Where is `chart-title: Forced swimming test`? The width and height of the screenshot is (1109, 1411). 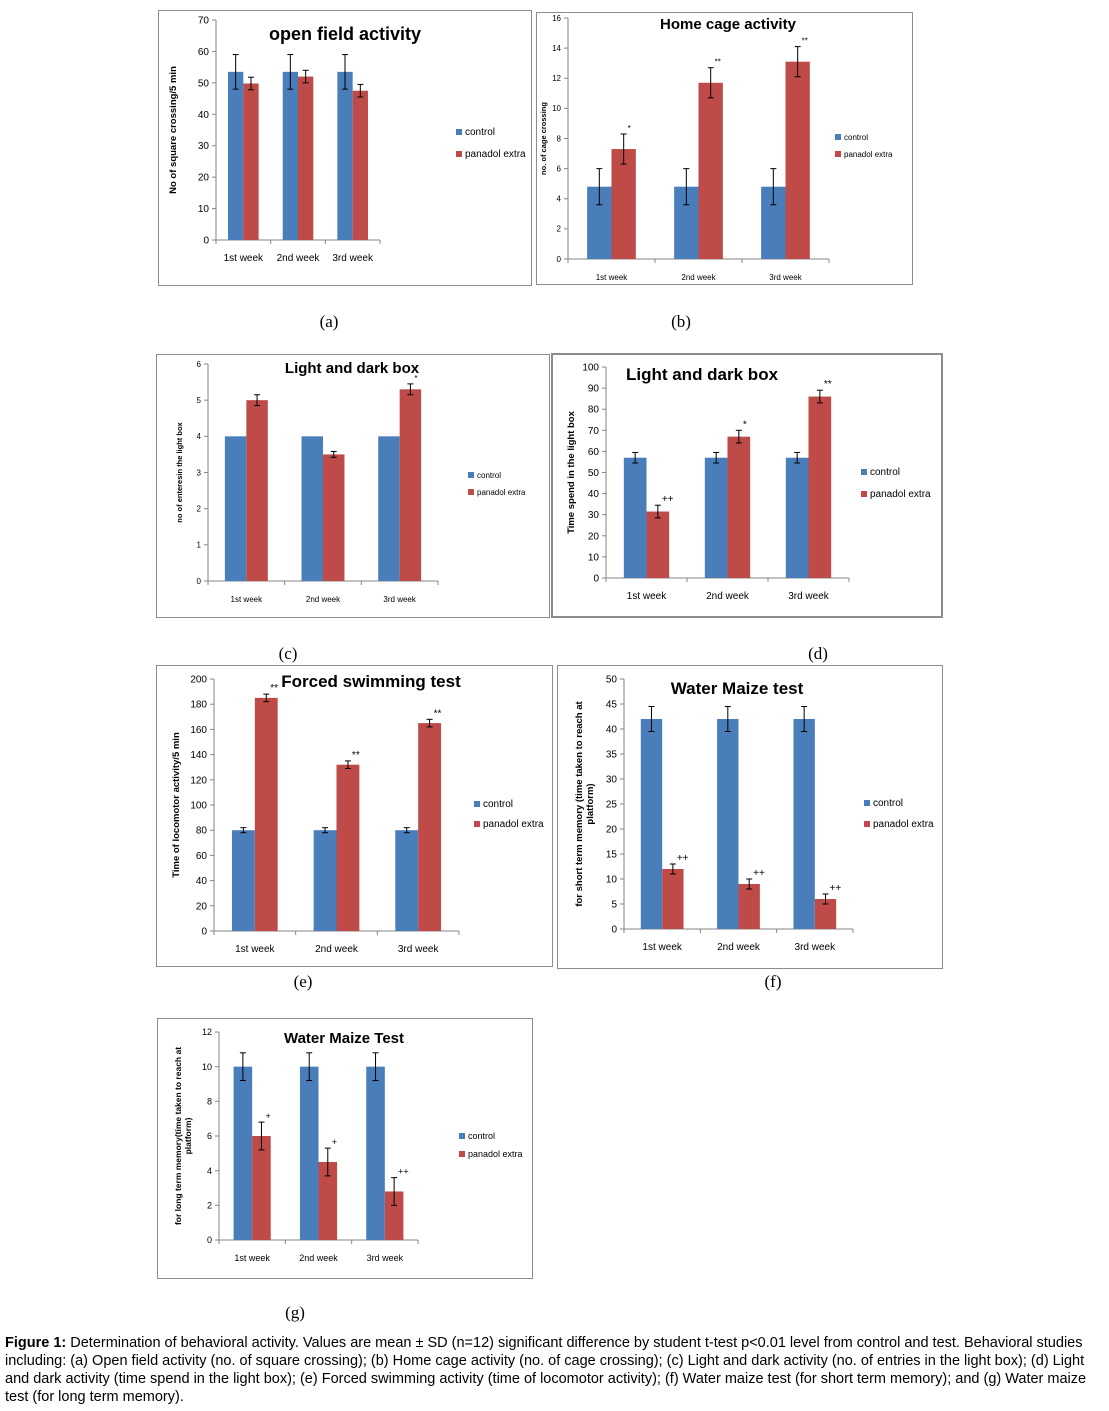 chart-title: Forced swimming test is located at coordinates (371, 681).